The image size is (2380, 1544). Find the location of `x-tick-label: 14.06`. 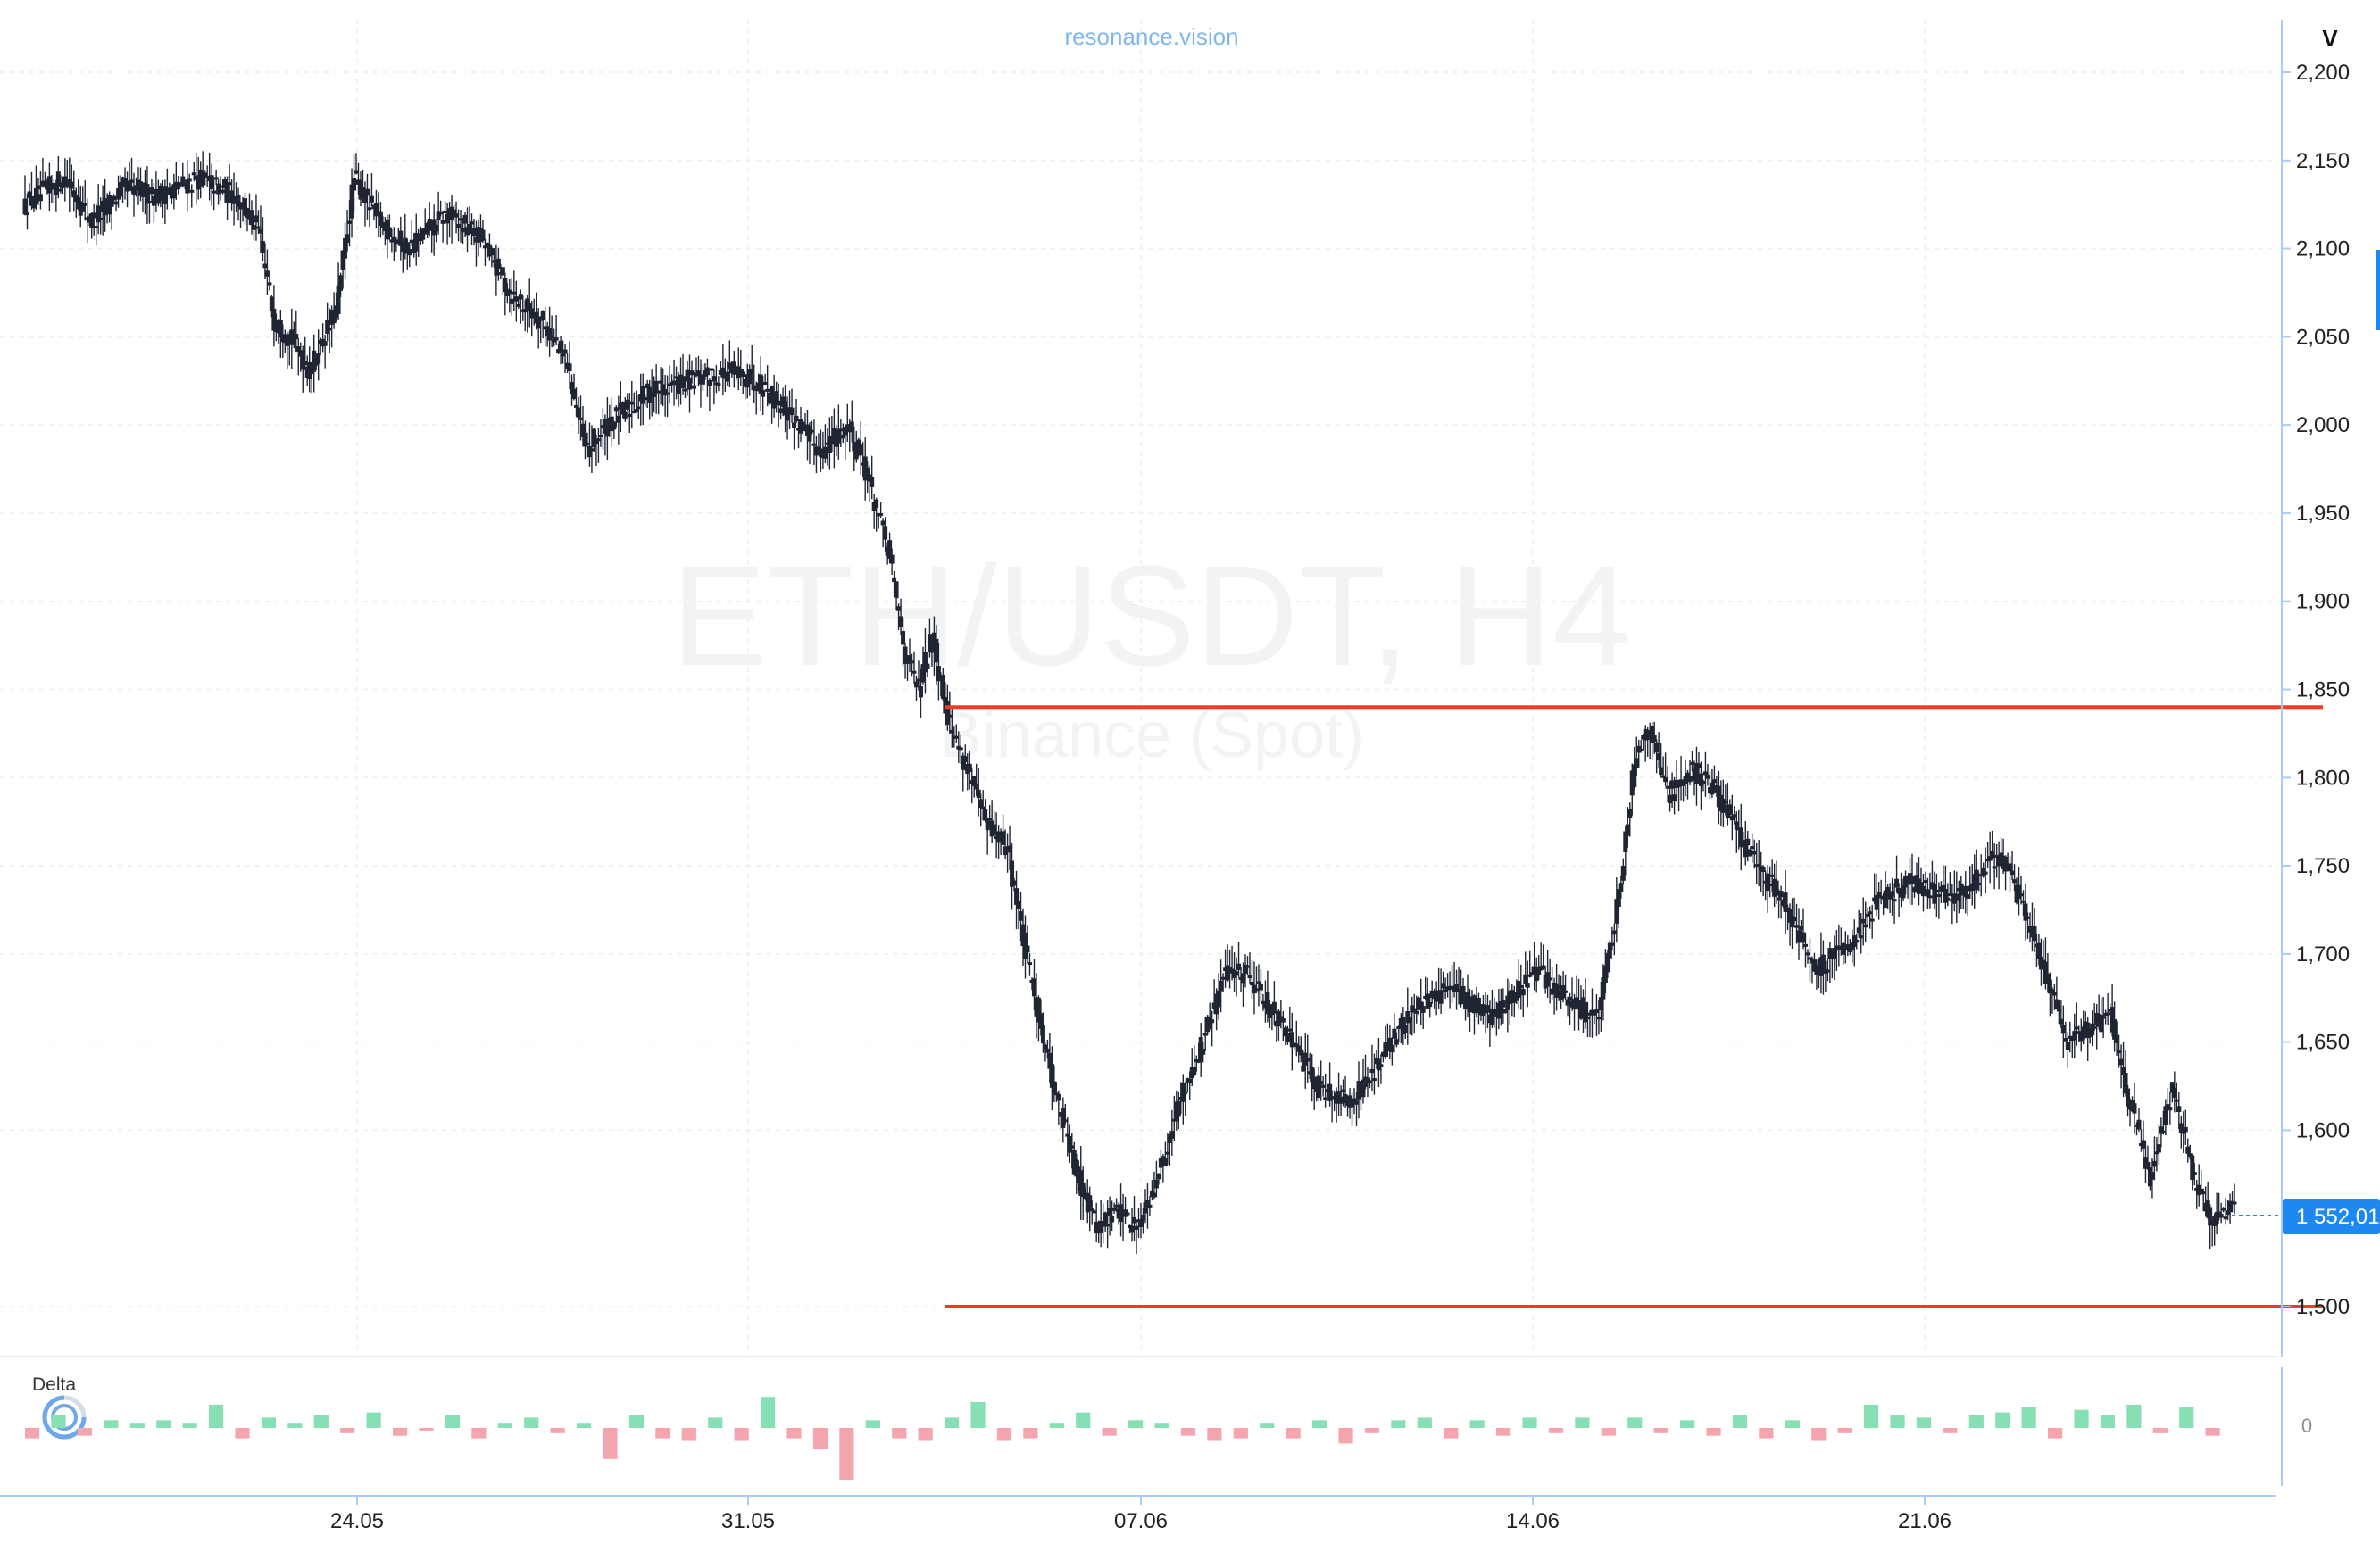

x-tick-label: 14.06 is located at coordinates (1533, 1521).